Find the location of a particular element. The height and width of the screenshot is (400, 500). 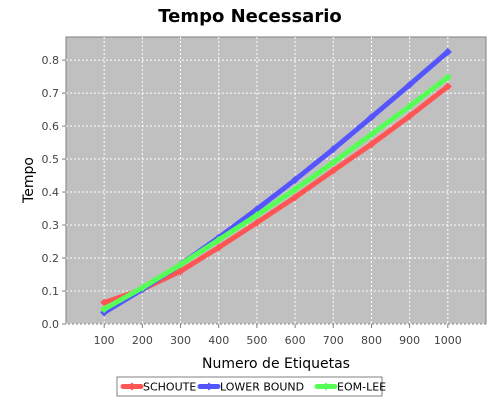

legend-label: SCHOUTE is located at coordinates (169, 387).